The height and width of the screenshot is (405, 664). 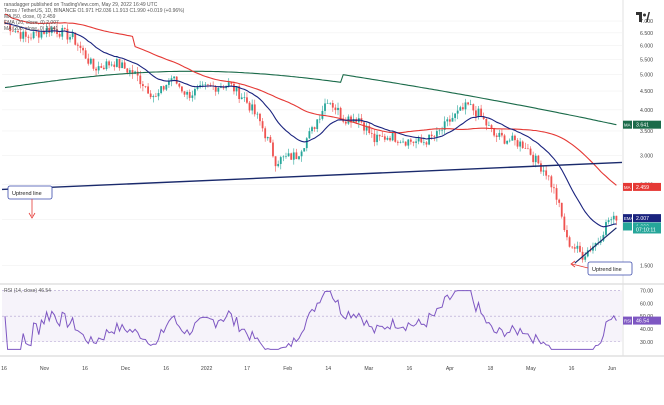 What do you see at coordinates (310, 320) in the screenshot?
I see `rsi-line` at bounding box center [310, 320].